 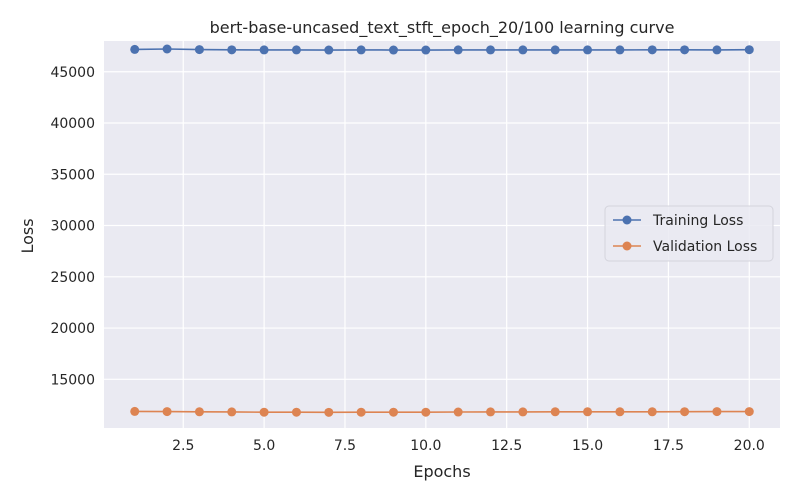 I want to click on x-tick-label: 17.5, so click(x=668, y=446).